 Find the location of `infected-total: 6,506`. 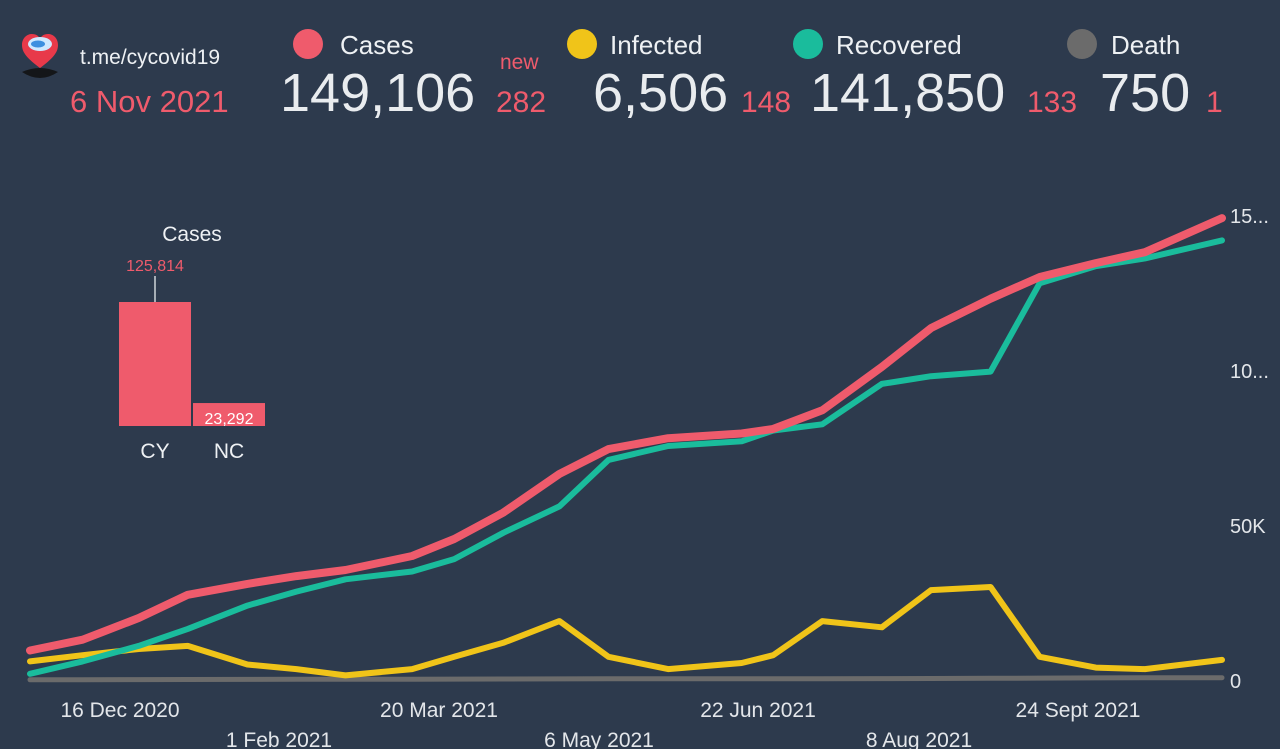

infected-total: 6,506 is located at coordinates (661, 93).